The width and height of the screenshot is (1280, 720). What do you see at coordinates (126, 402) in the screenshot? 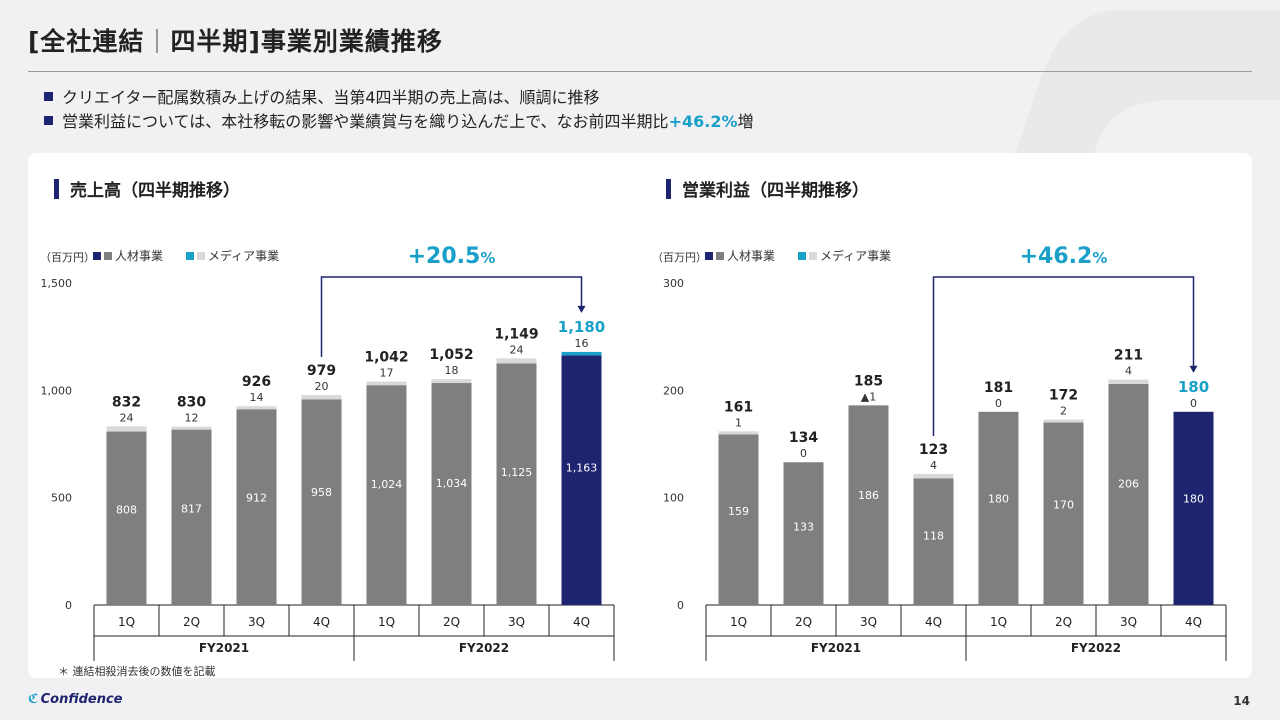
I see `bar-total-label: 832` at bounding box center [126, 402].